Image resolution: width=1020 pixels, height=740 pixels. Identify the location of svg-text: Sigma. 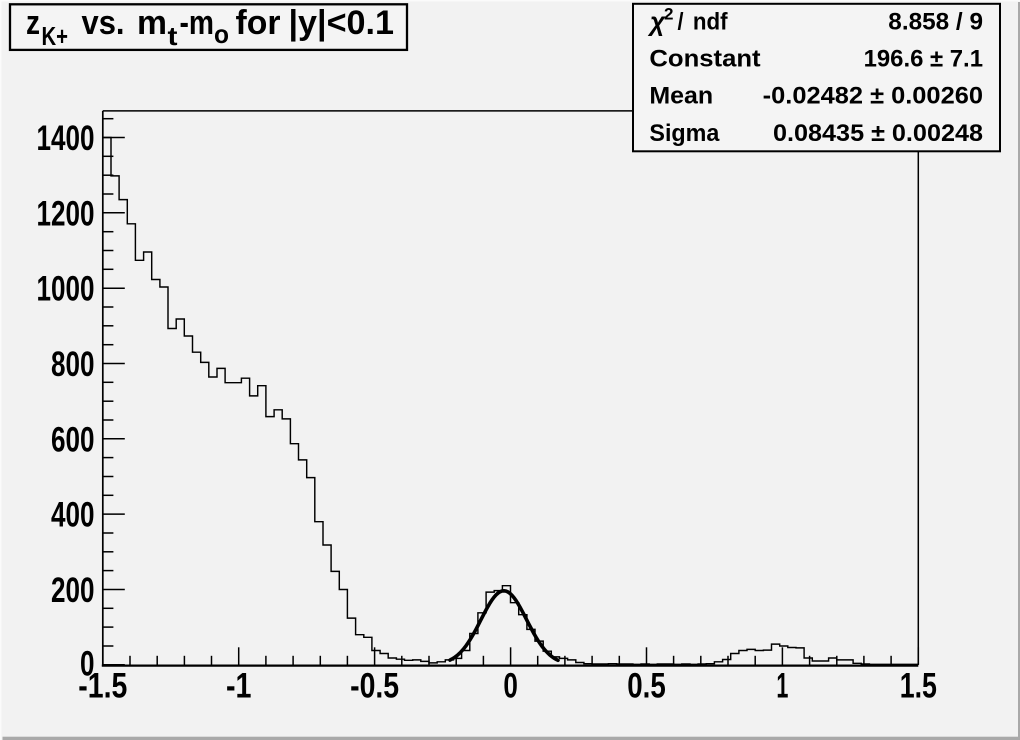
(684, 133).